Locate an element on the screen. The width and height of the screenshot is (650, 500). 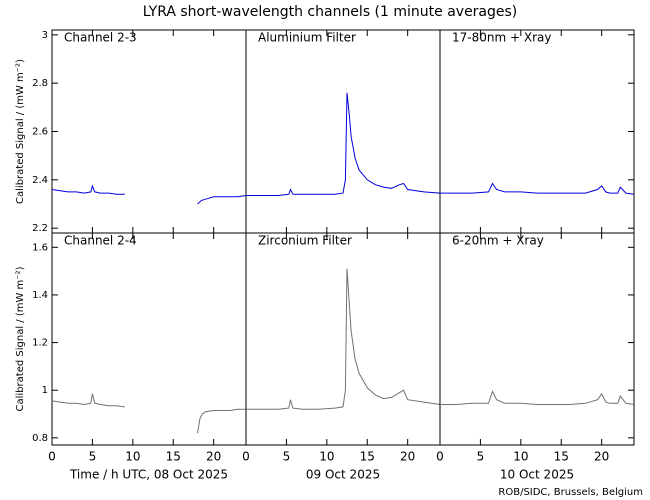
date-label: Time / h UTC, 08 Oct 2025 is located at coordinates (148, 475).